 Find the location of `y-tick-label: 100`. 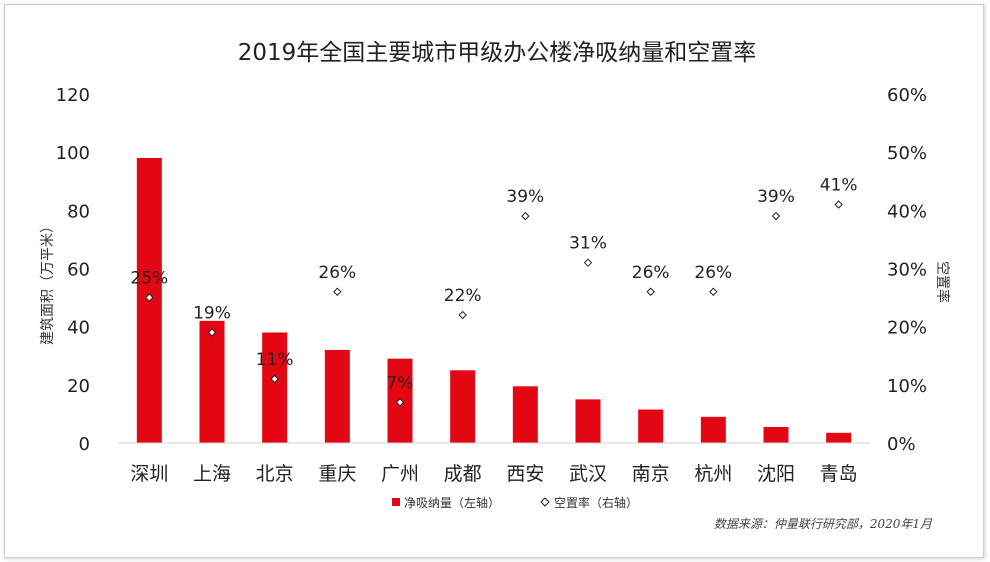

y-tick-label: 100 is located at coordinates (73, 153).